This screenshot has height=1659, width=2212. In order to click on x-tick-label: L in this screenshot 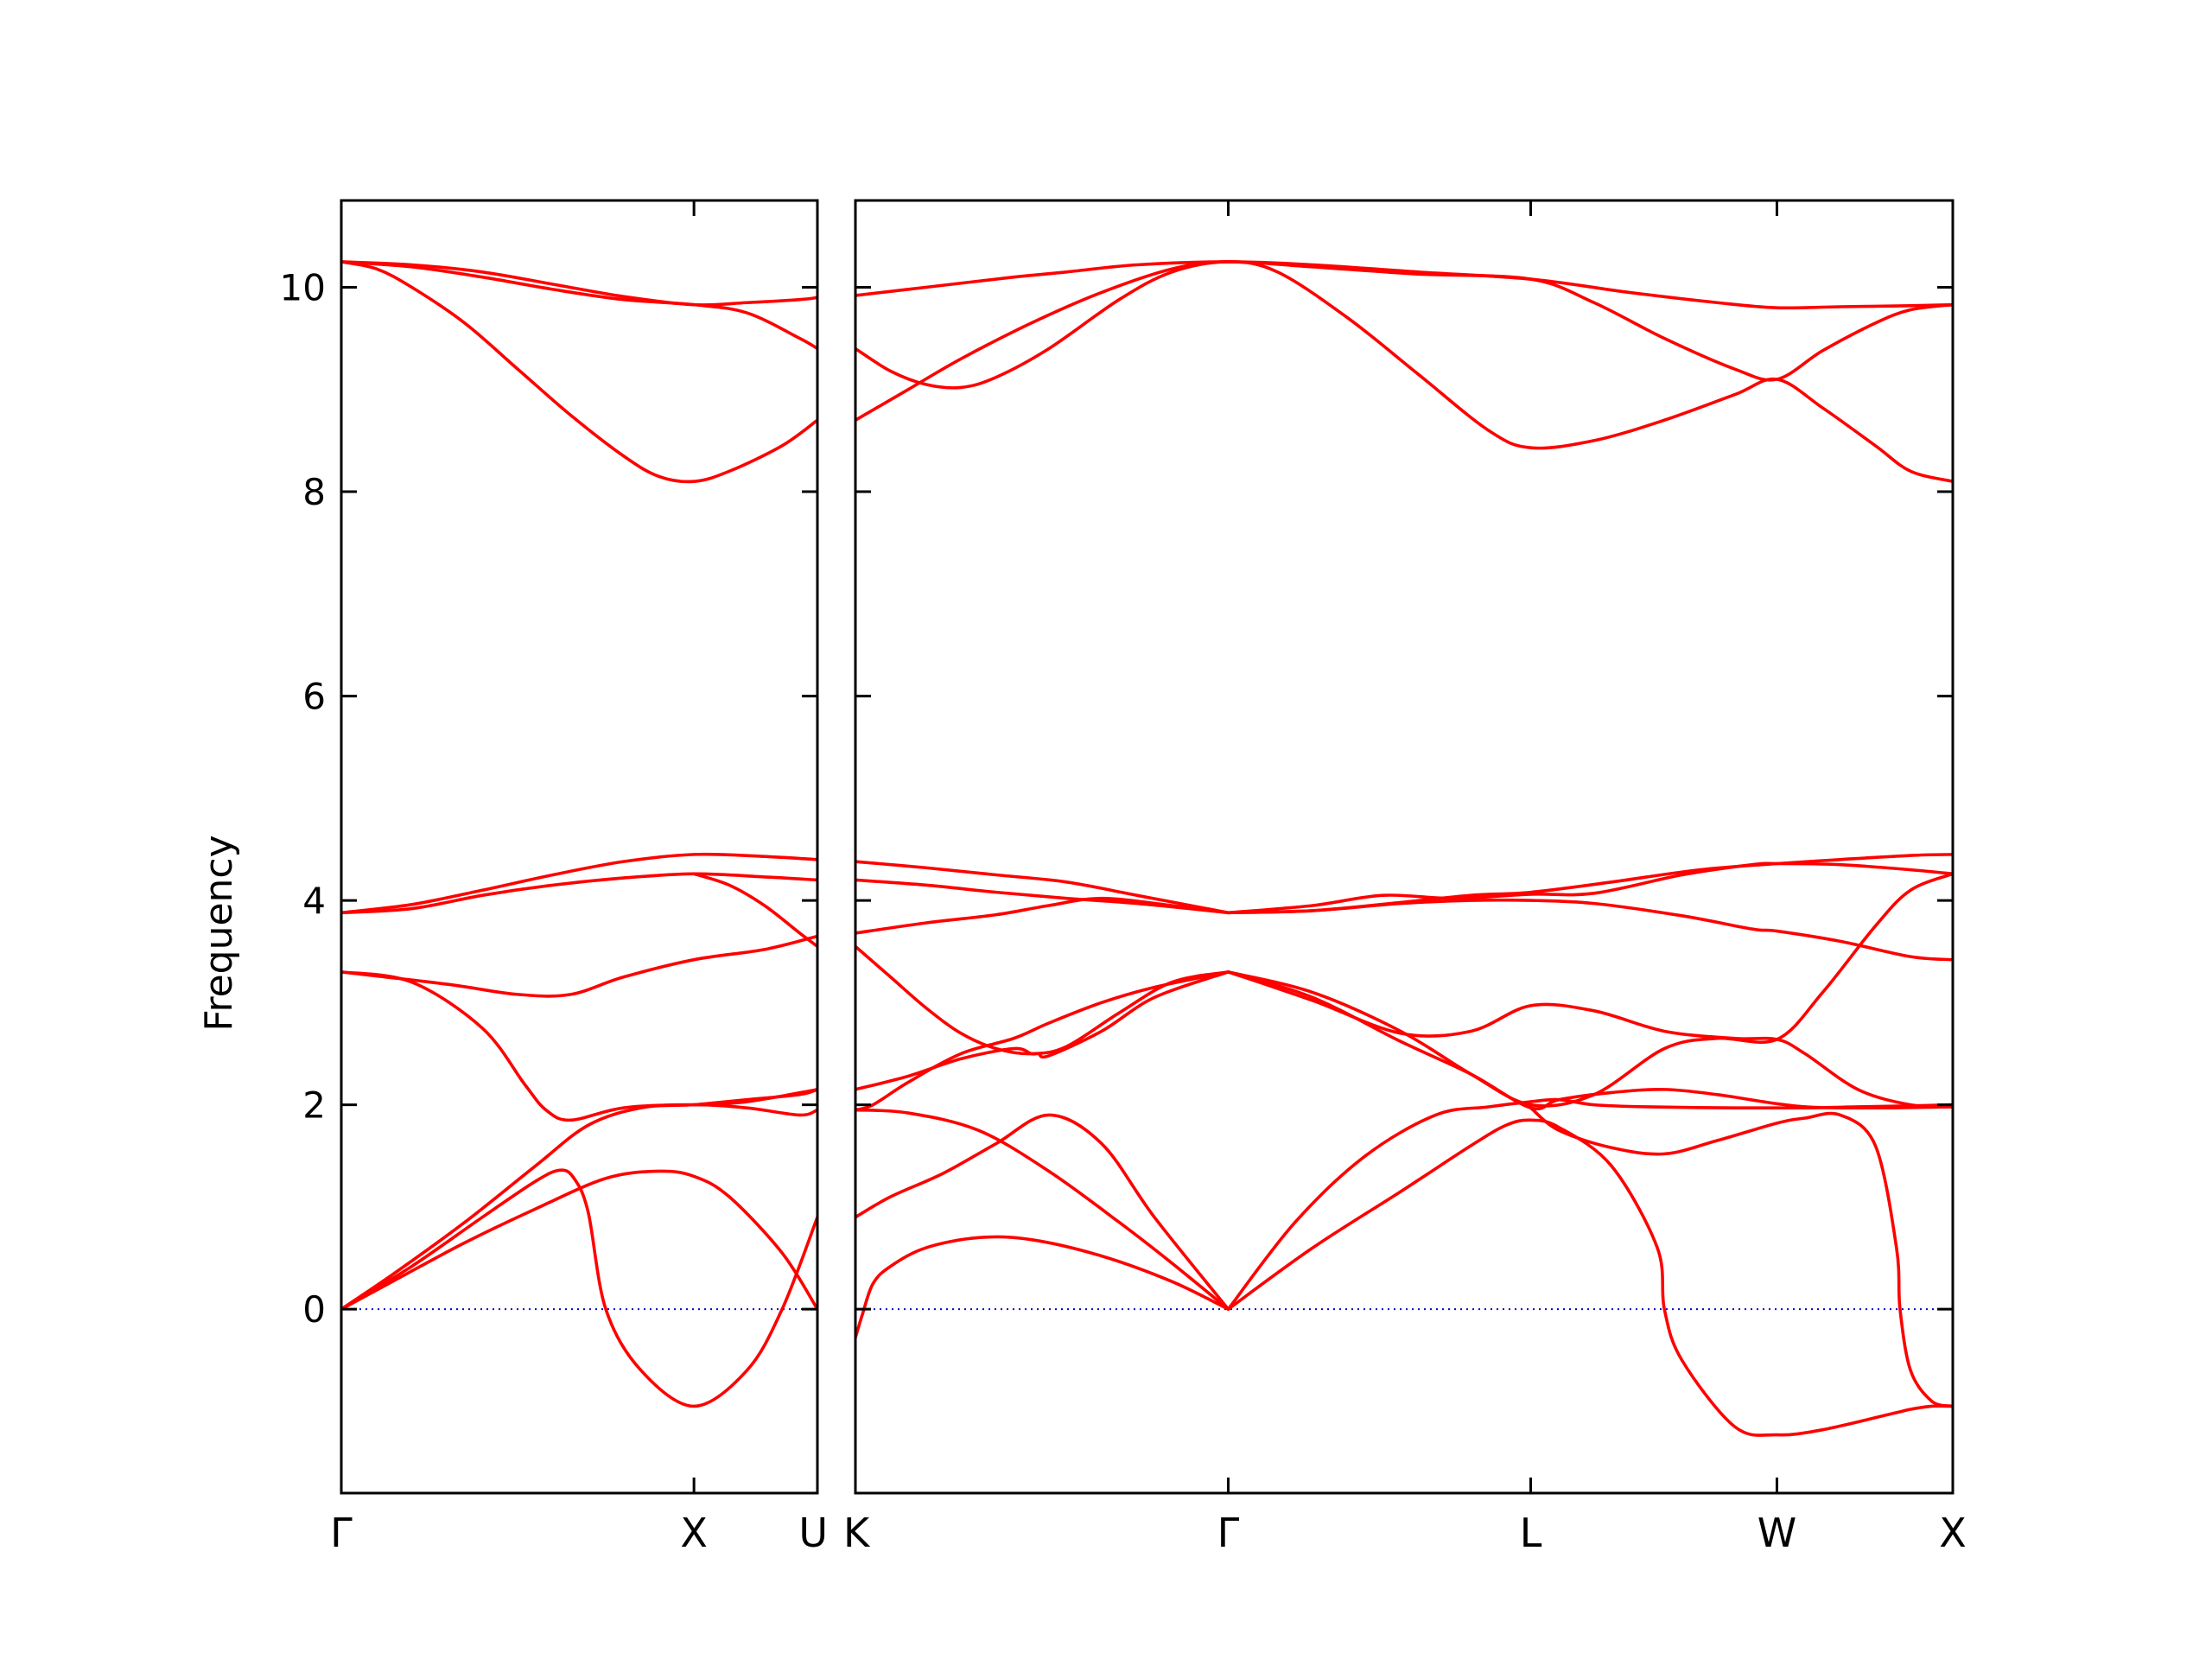, I will do `click(1531, 1533)`.